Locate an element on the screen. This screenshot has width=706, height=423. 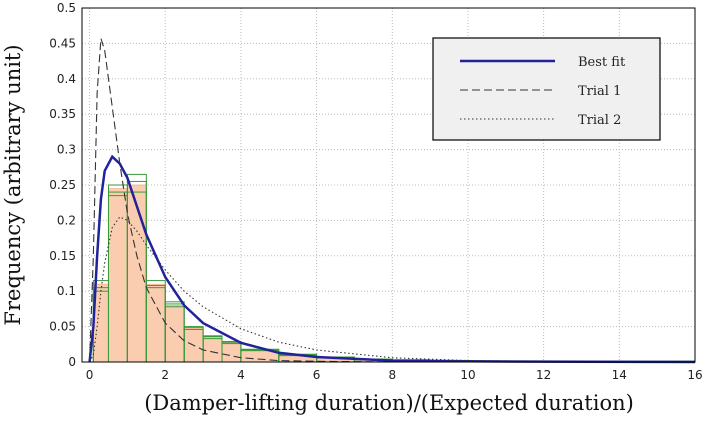
legend-label: Trial 1 is located at coordinates (599, 91).